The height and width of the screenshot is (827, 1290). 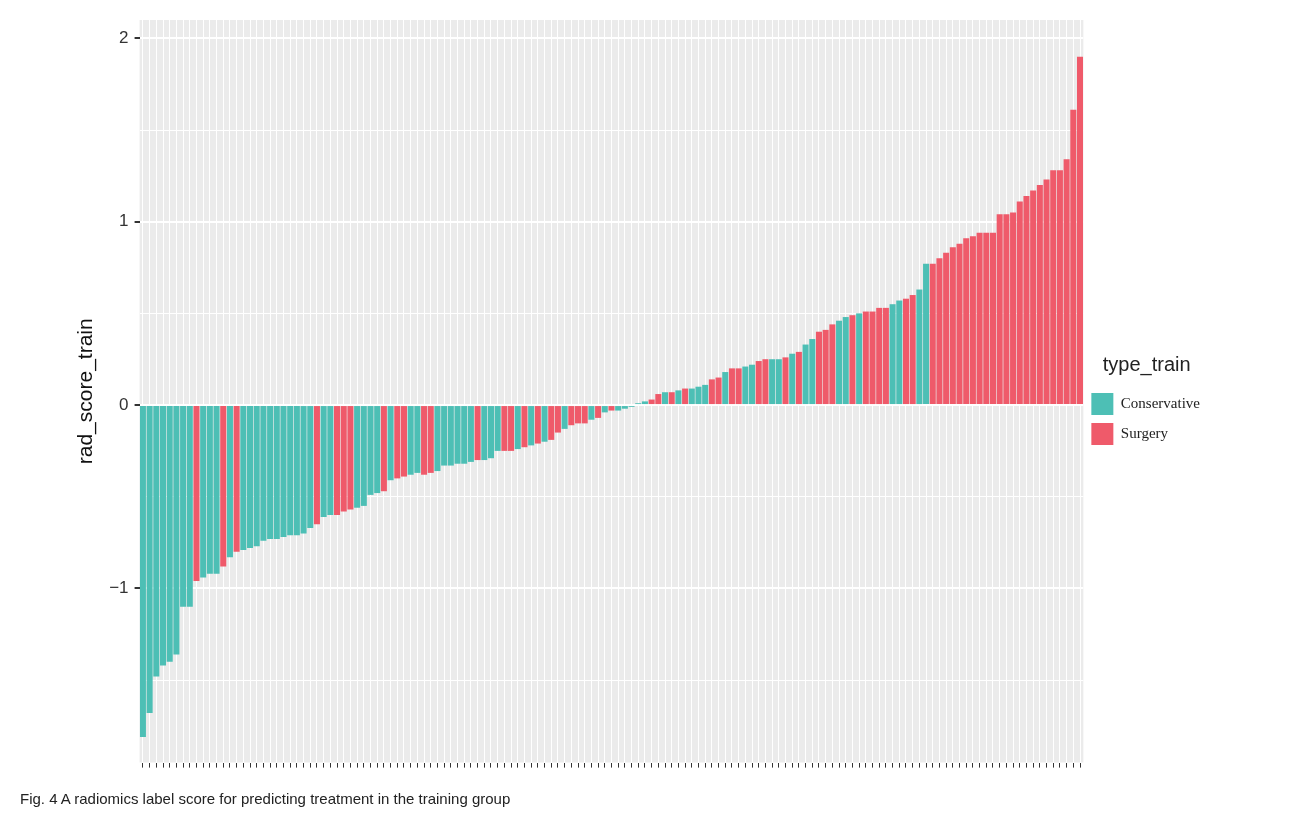 What do you see at coordinates (124, 404) in the screenshot?
I see `y-tick-label: 0` at bounding box center [124, 404].